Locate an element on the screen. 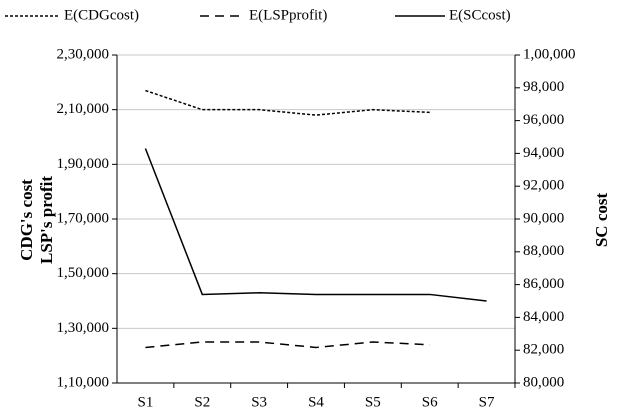 The height and width of the screenshot is (416, 622). y2-tick-label: 86,000 is located at coordinates (543, 284).